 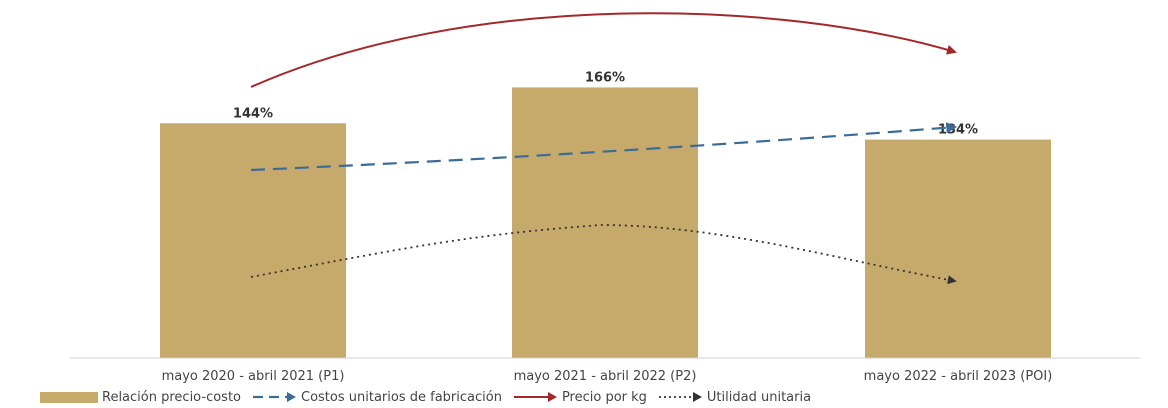 I want to click on x-tick-label-p2: mayo 2021 - abril 2022 (P2), so click(x=605, y=376).